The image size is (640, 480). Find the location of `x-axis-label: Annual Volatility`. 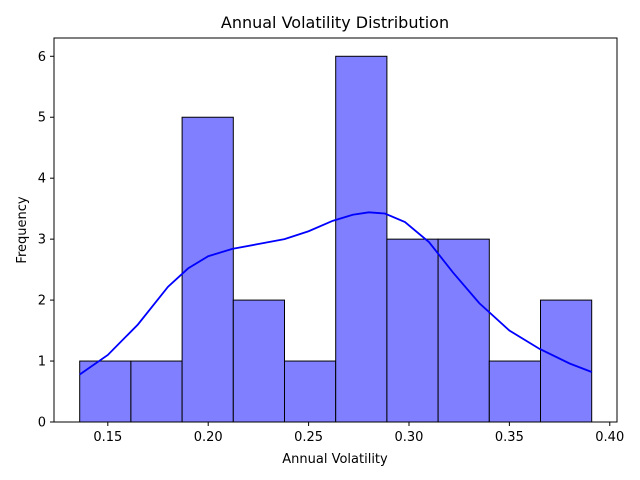

x-axis-label: Annual Volatility is located at coordinates (335, 459).